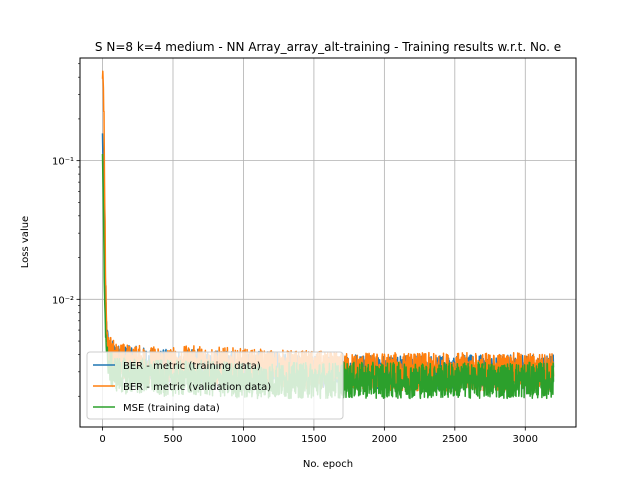 Image resolution: width=640 pixels, height=480 pixels. I want to click on x-axis-label: No. epoch, so click(328, 464).